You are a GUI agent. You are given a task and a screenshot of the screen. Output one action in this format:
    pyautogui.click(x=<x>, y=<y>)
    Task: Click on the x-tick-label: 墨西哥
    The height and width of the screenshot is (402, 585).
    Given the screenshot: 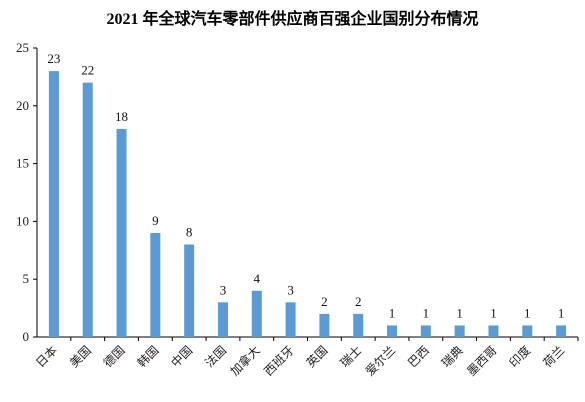 What is the action you would take?
    pyautogui.click(x=481, y=360)
    